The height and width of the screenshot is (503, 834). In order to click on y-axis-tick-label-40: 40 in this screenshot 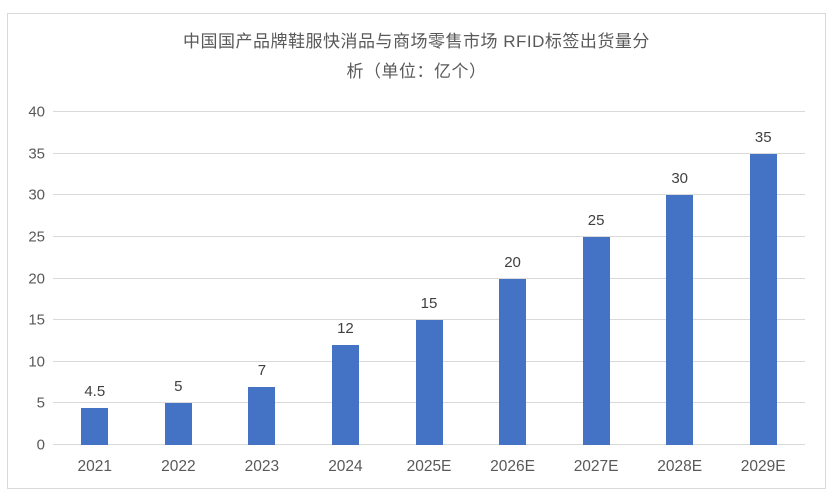, I will do `click(36, 112)`.